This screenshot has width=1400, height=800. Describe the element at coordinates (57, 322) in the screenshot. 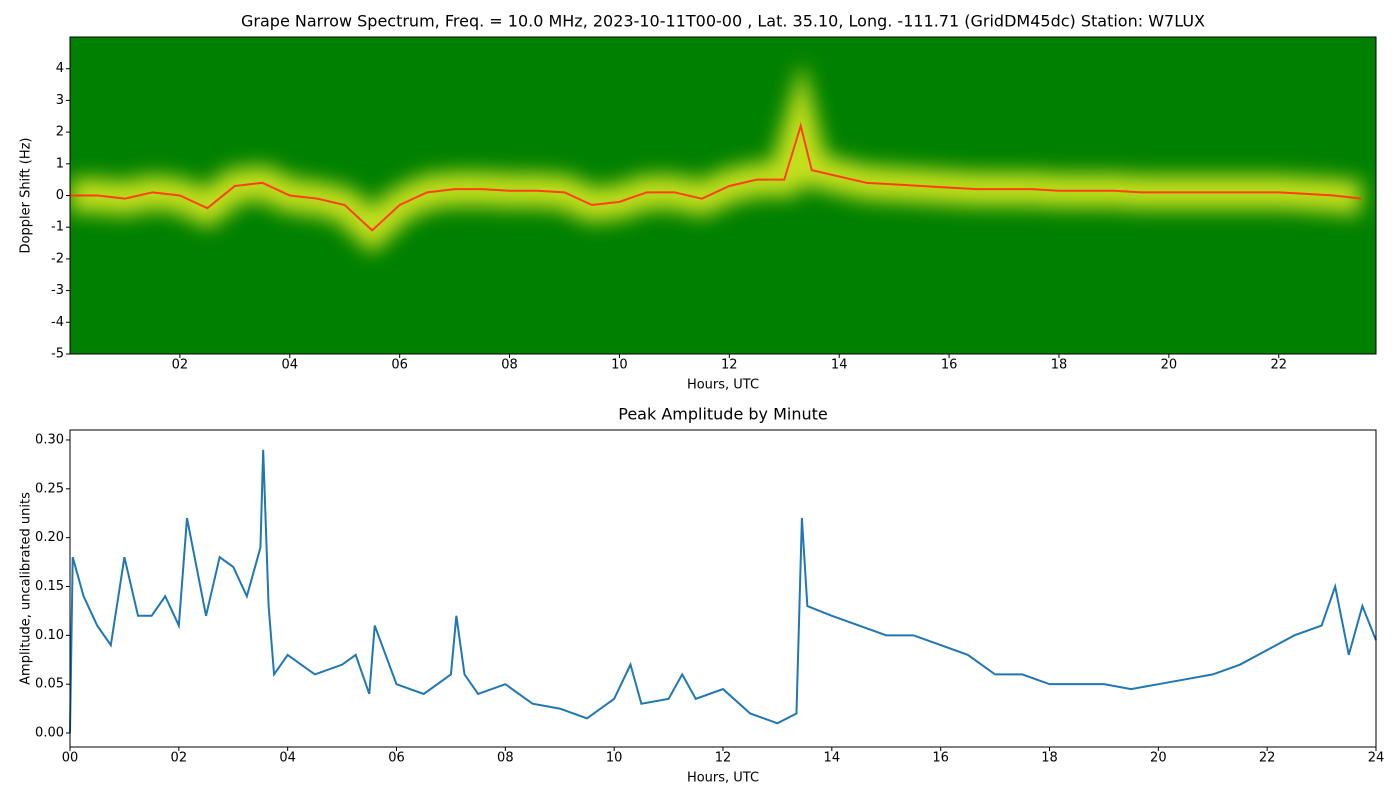

I see `y-tick-label: -4` at that location.